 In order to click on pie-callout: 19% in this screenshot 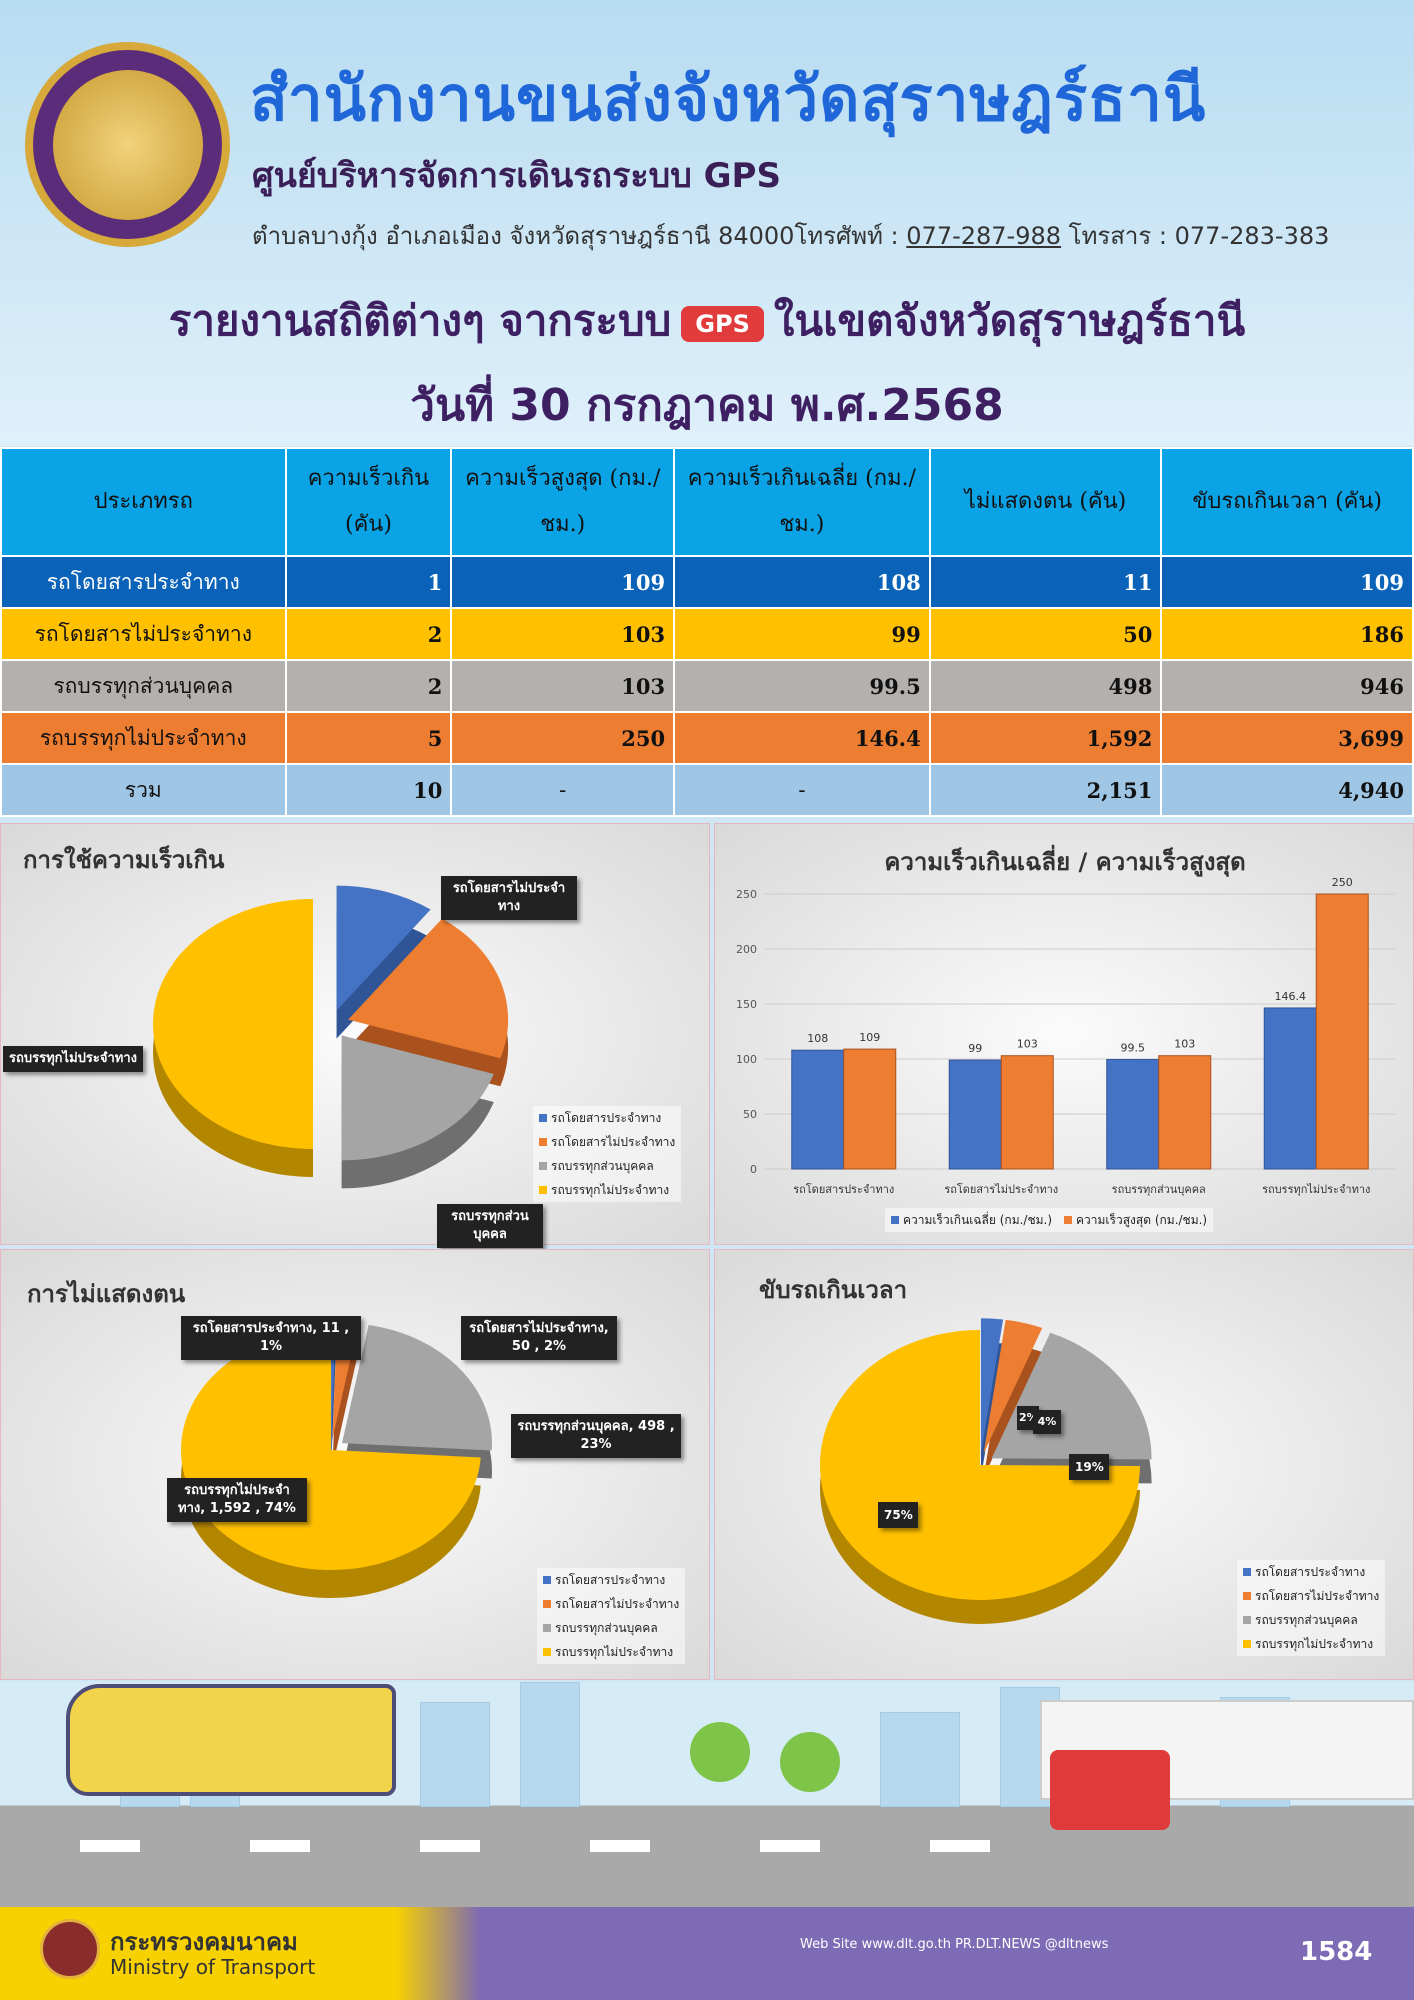, I will do `click(1089, 1467)`.